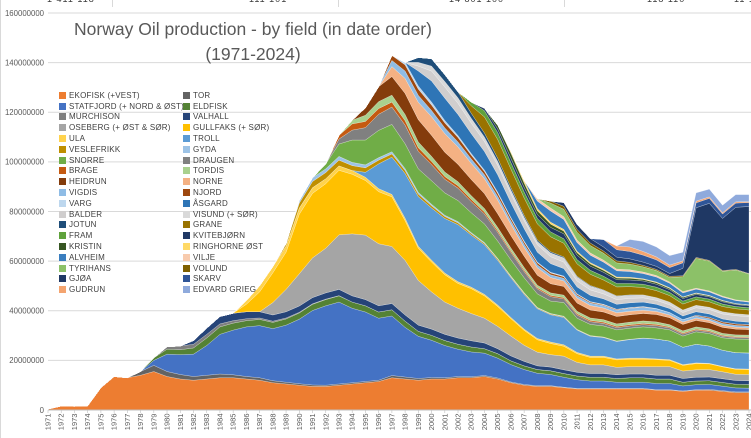 The width and height of the screenshot is (751, 438). I want to click on clipped-cell-text: 1 411 118, so click(71, 2).